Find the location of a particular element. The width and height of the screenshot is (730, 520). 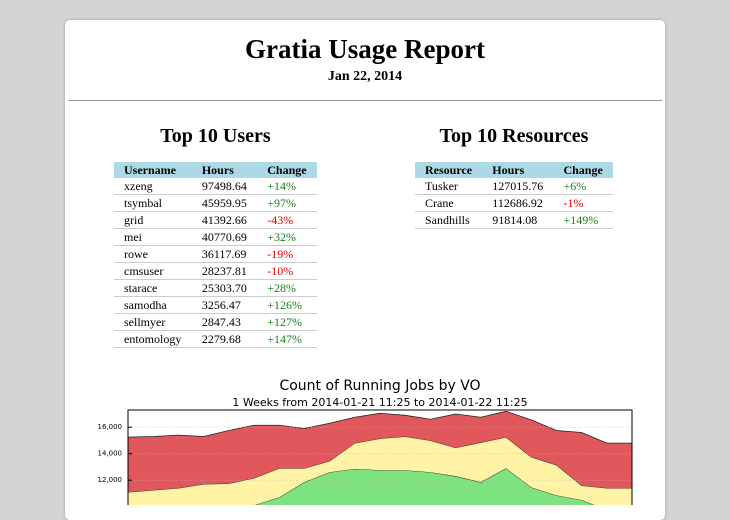

table-cell: -10% is located at coordinates (287, 271).